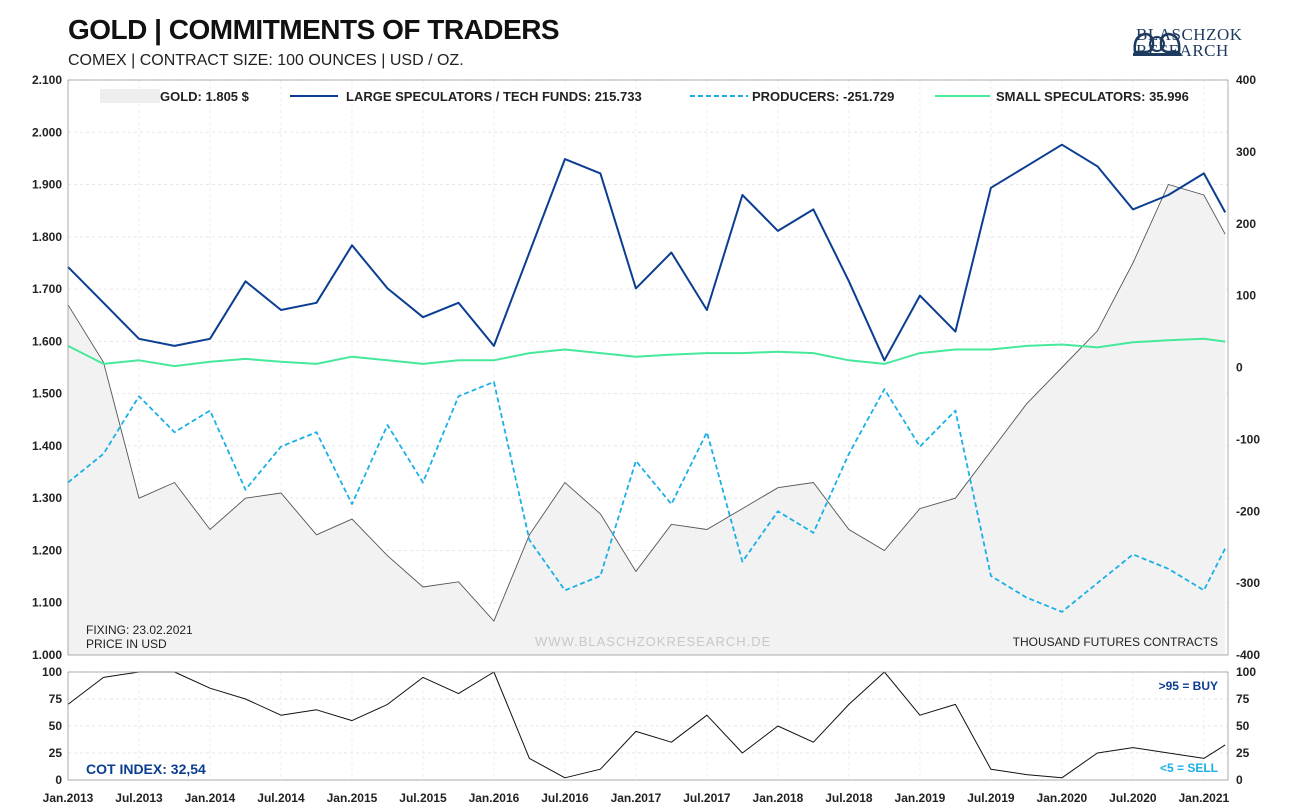 Image resolution: width=1307 pixels, height=808 pixels. Describe the element at coordinates (47, 498) in the screenshot. I see `left-tick-label: 1.300` at that location.